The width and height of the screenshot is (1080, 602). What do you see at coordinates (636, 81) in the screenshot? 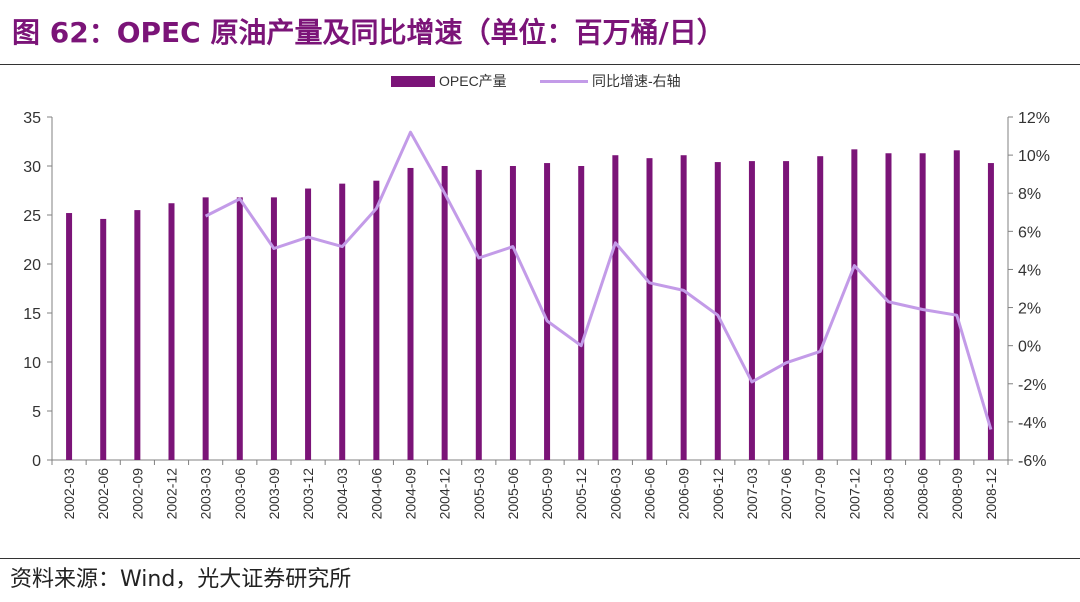
I see `legend-line-label: 同比增速-右轴` at bounding box center [636, 81].